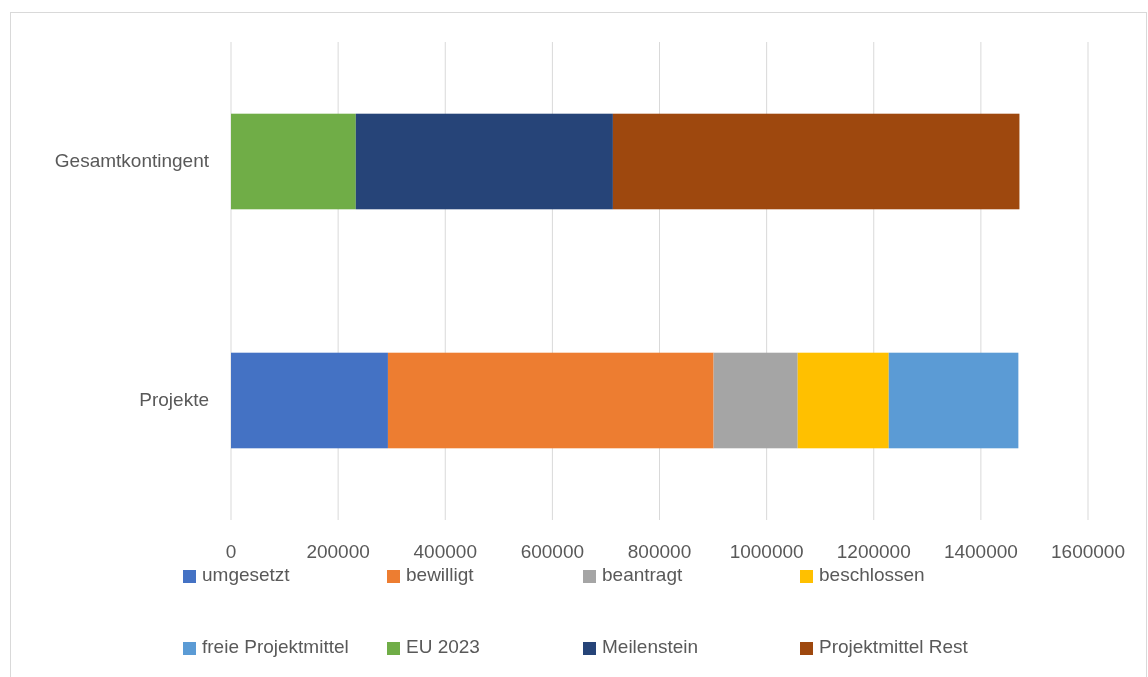 The image size is (1148, 677). I want to click on legend-label: EU 2023, so click(443, 647).